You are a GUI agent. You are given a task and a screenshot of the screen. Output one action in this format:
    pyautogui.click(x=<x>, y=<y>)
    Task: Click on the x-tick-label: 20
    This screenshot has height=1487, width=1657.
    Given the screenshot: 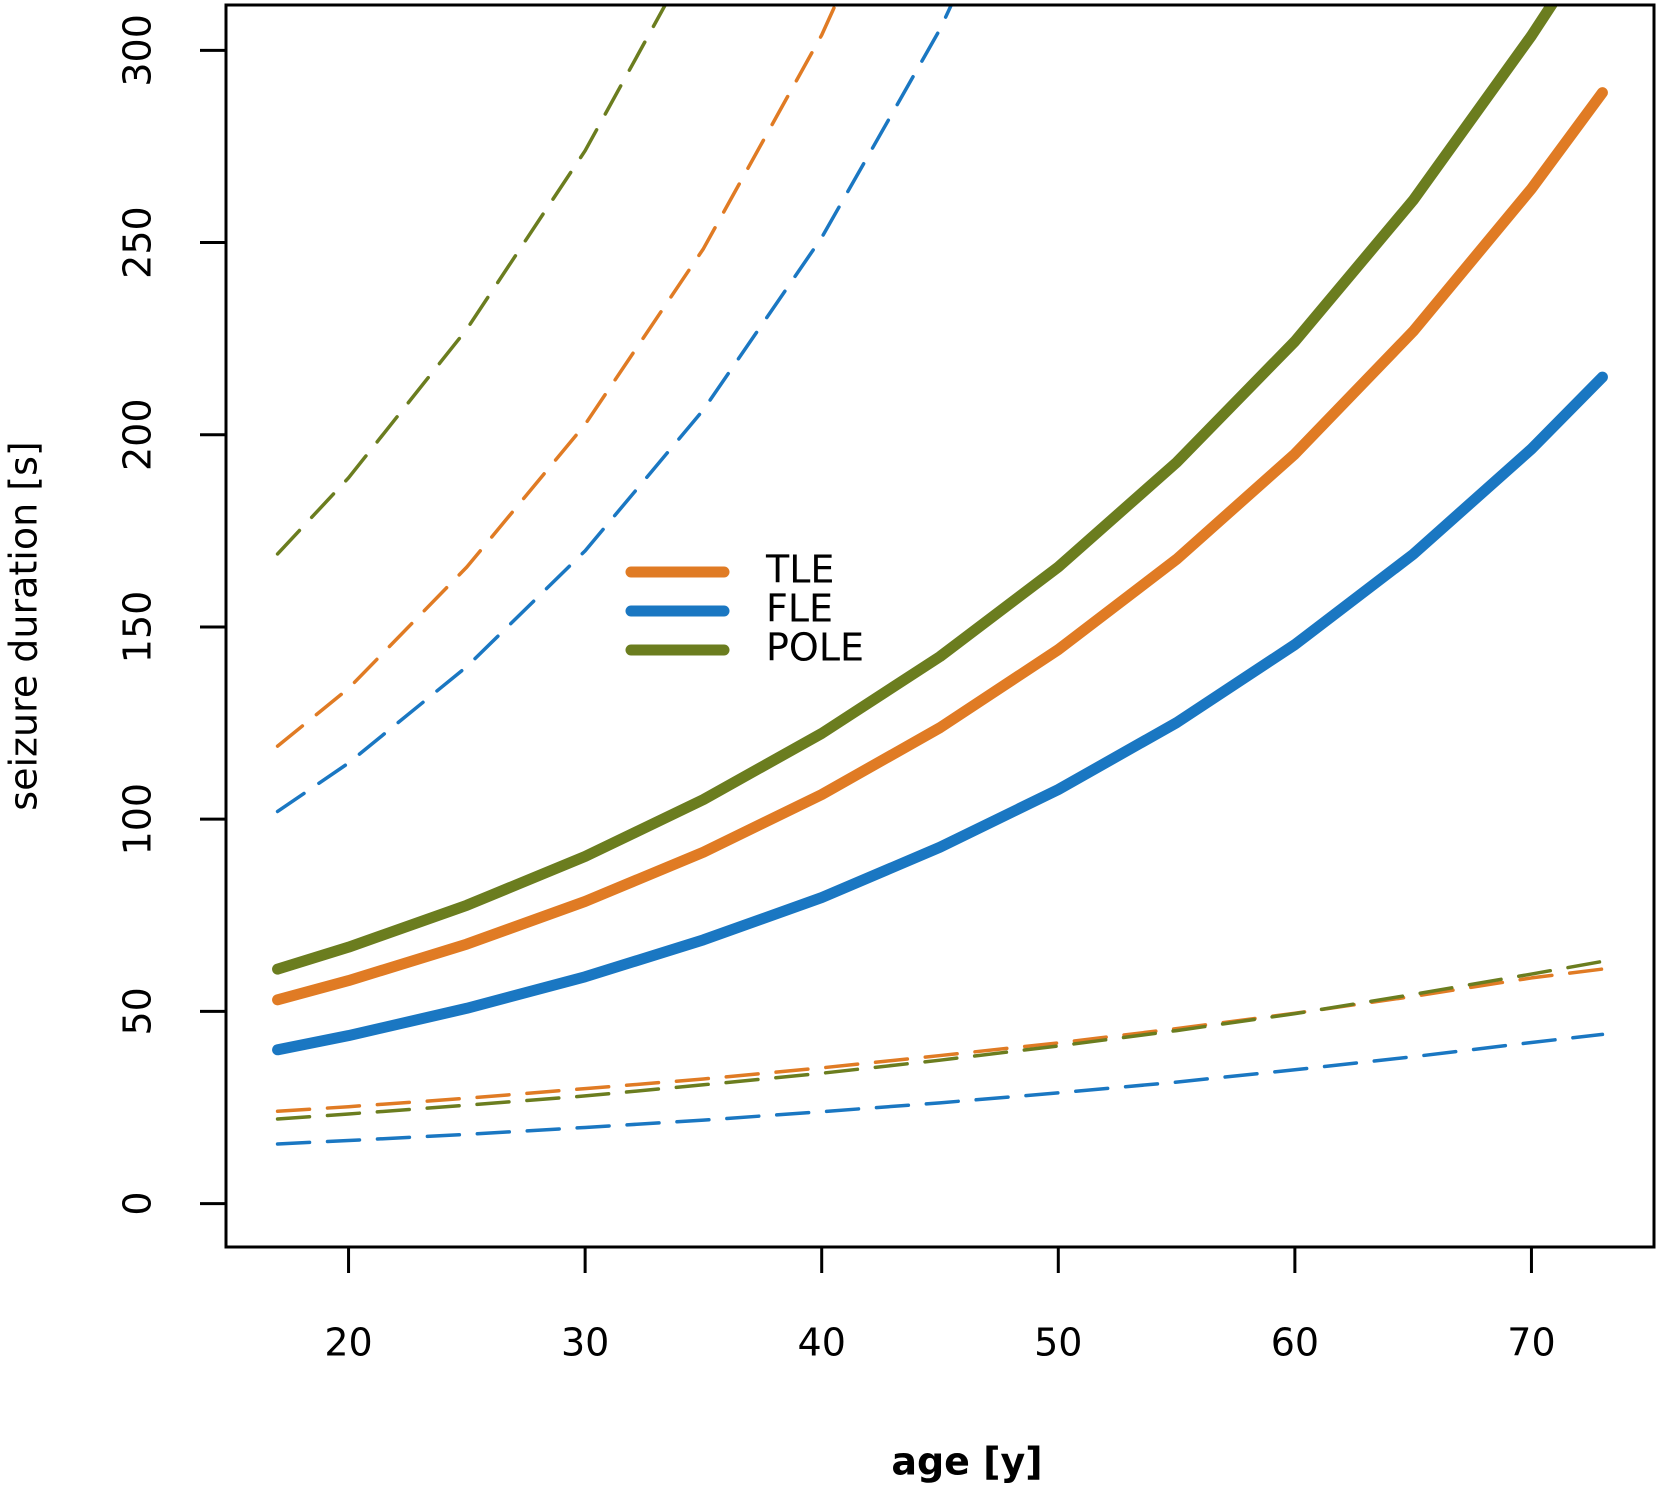 What is the action you would take?
    pyautogui.click(x=348, y=1343)
    